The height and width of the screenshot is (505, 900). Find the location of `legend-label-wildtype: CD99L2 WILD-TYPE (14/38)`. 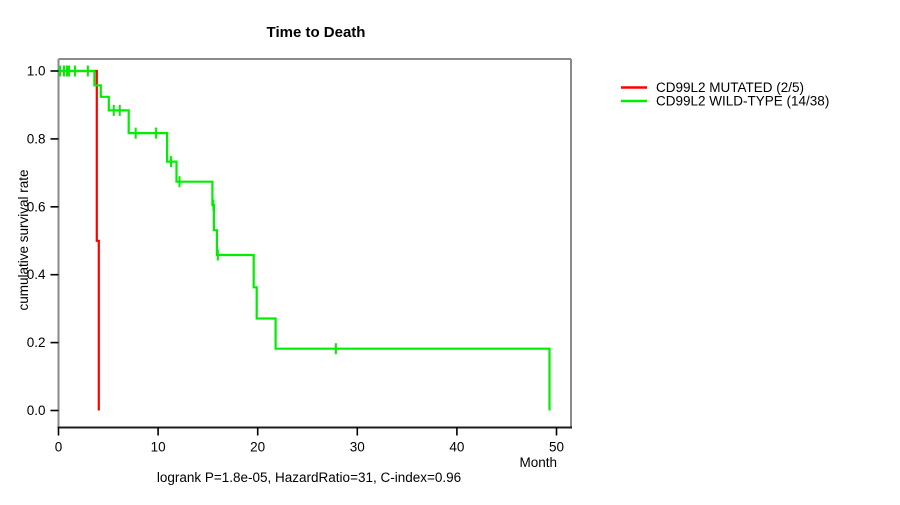

legend-label-wildtype: CD99L2 WILD-TYPE (14/38) is located at coordinates (742, 101).